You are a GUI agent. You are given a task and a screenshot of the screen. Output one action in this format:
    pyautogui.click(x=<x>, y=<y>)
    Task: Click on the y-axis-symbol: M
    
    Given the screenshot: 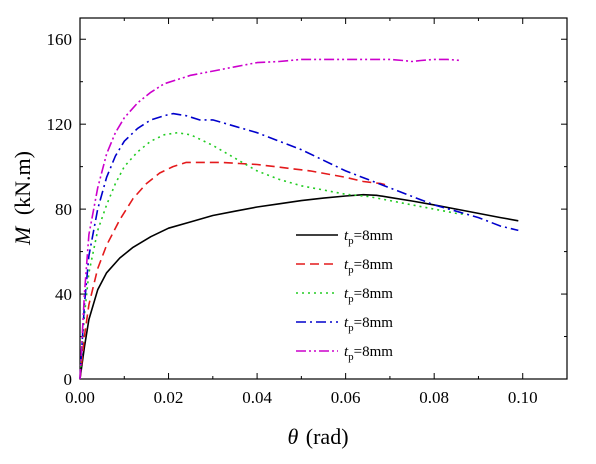 What is the action you would take?
    pyautogui.click(x=22, y=235)
    